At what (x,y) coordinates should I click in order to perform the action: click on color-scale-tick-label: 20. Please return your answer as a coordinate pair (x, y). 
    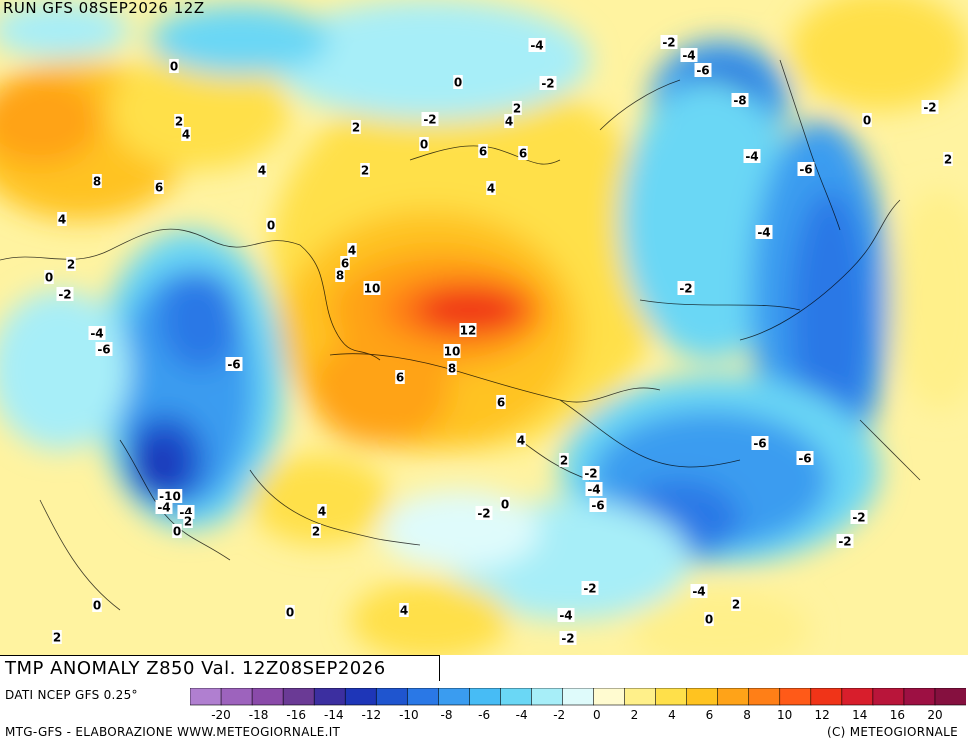
    Looking at the image, I should click on (935, 715).